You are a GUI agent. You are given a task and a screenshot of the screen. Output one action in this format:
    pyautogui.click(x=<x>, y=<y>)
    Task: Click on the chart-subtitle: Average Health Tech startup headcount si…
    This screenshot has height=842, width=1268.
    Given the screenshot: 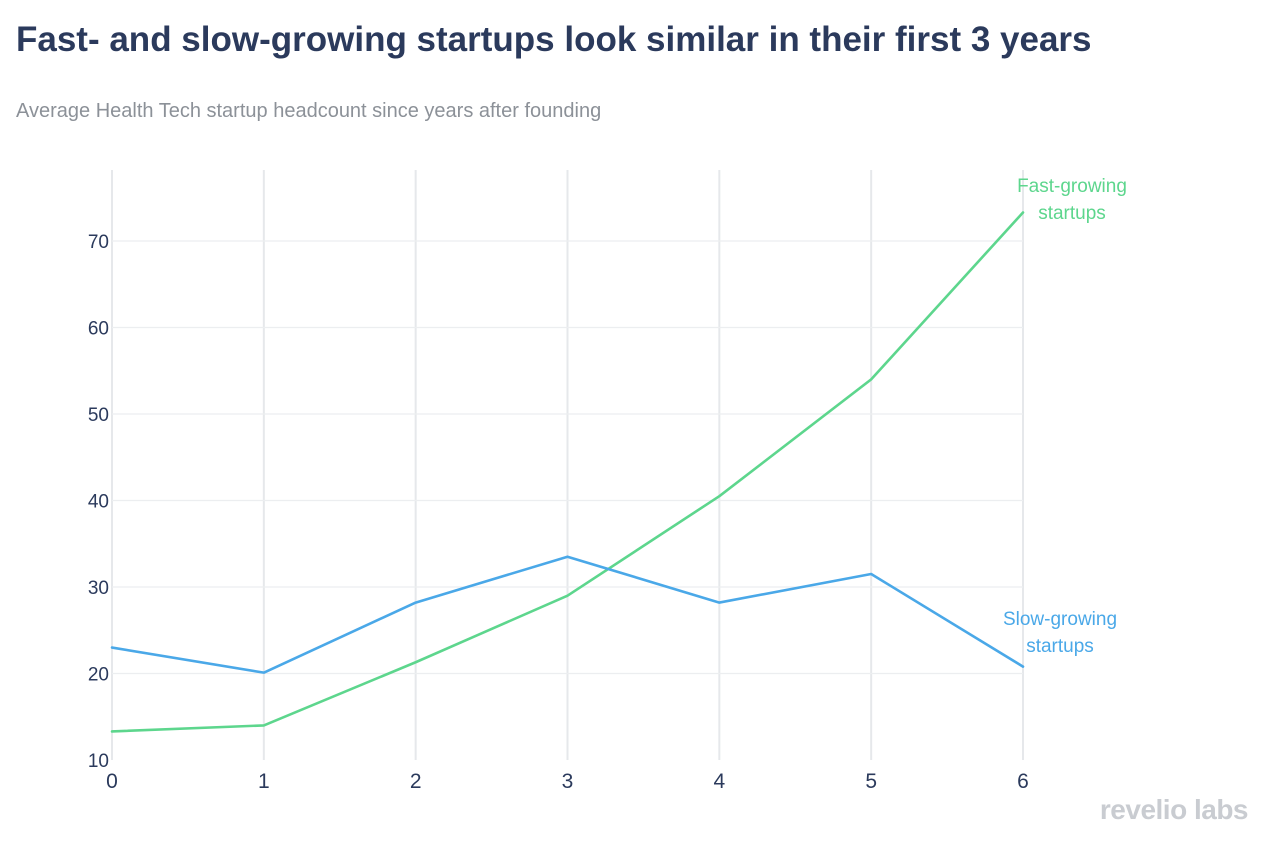 What is the action you would take?
    pyautogui.click(x=309, y=111)
    